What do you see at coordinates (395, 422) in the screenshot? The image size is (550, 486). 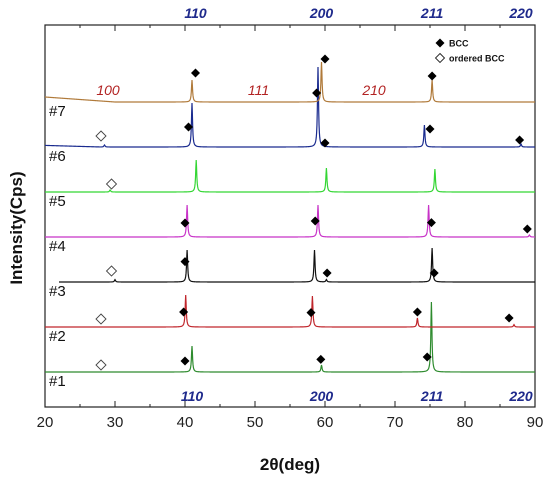 I see `x-tick-label-70: 70` at bounding box center [395, 422].